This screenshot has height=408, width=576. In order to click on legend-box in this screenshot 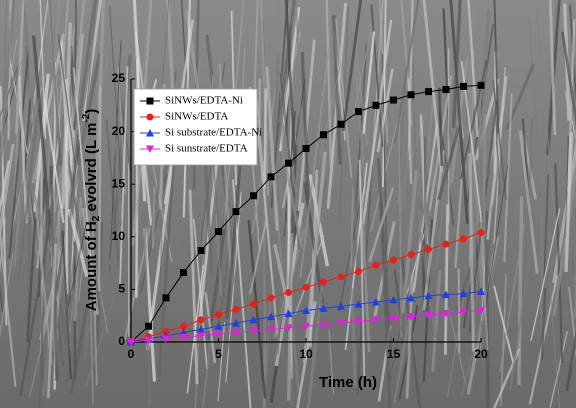, I will do `click(195, 127)`.